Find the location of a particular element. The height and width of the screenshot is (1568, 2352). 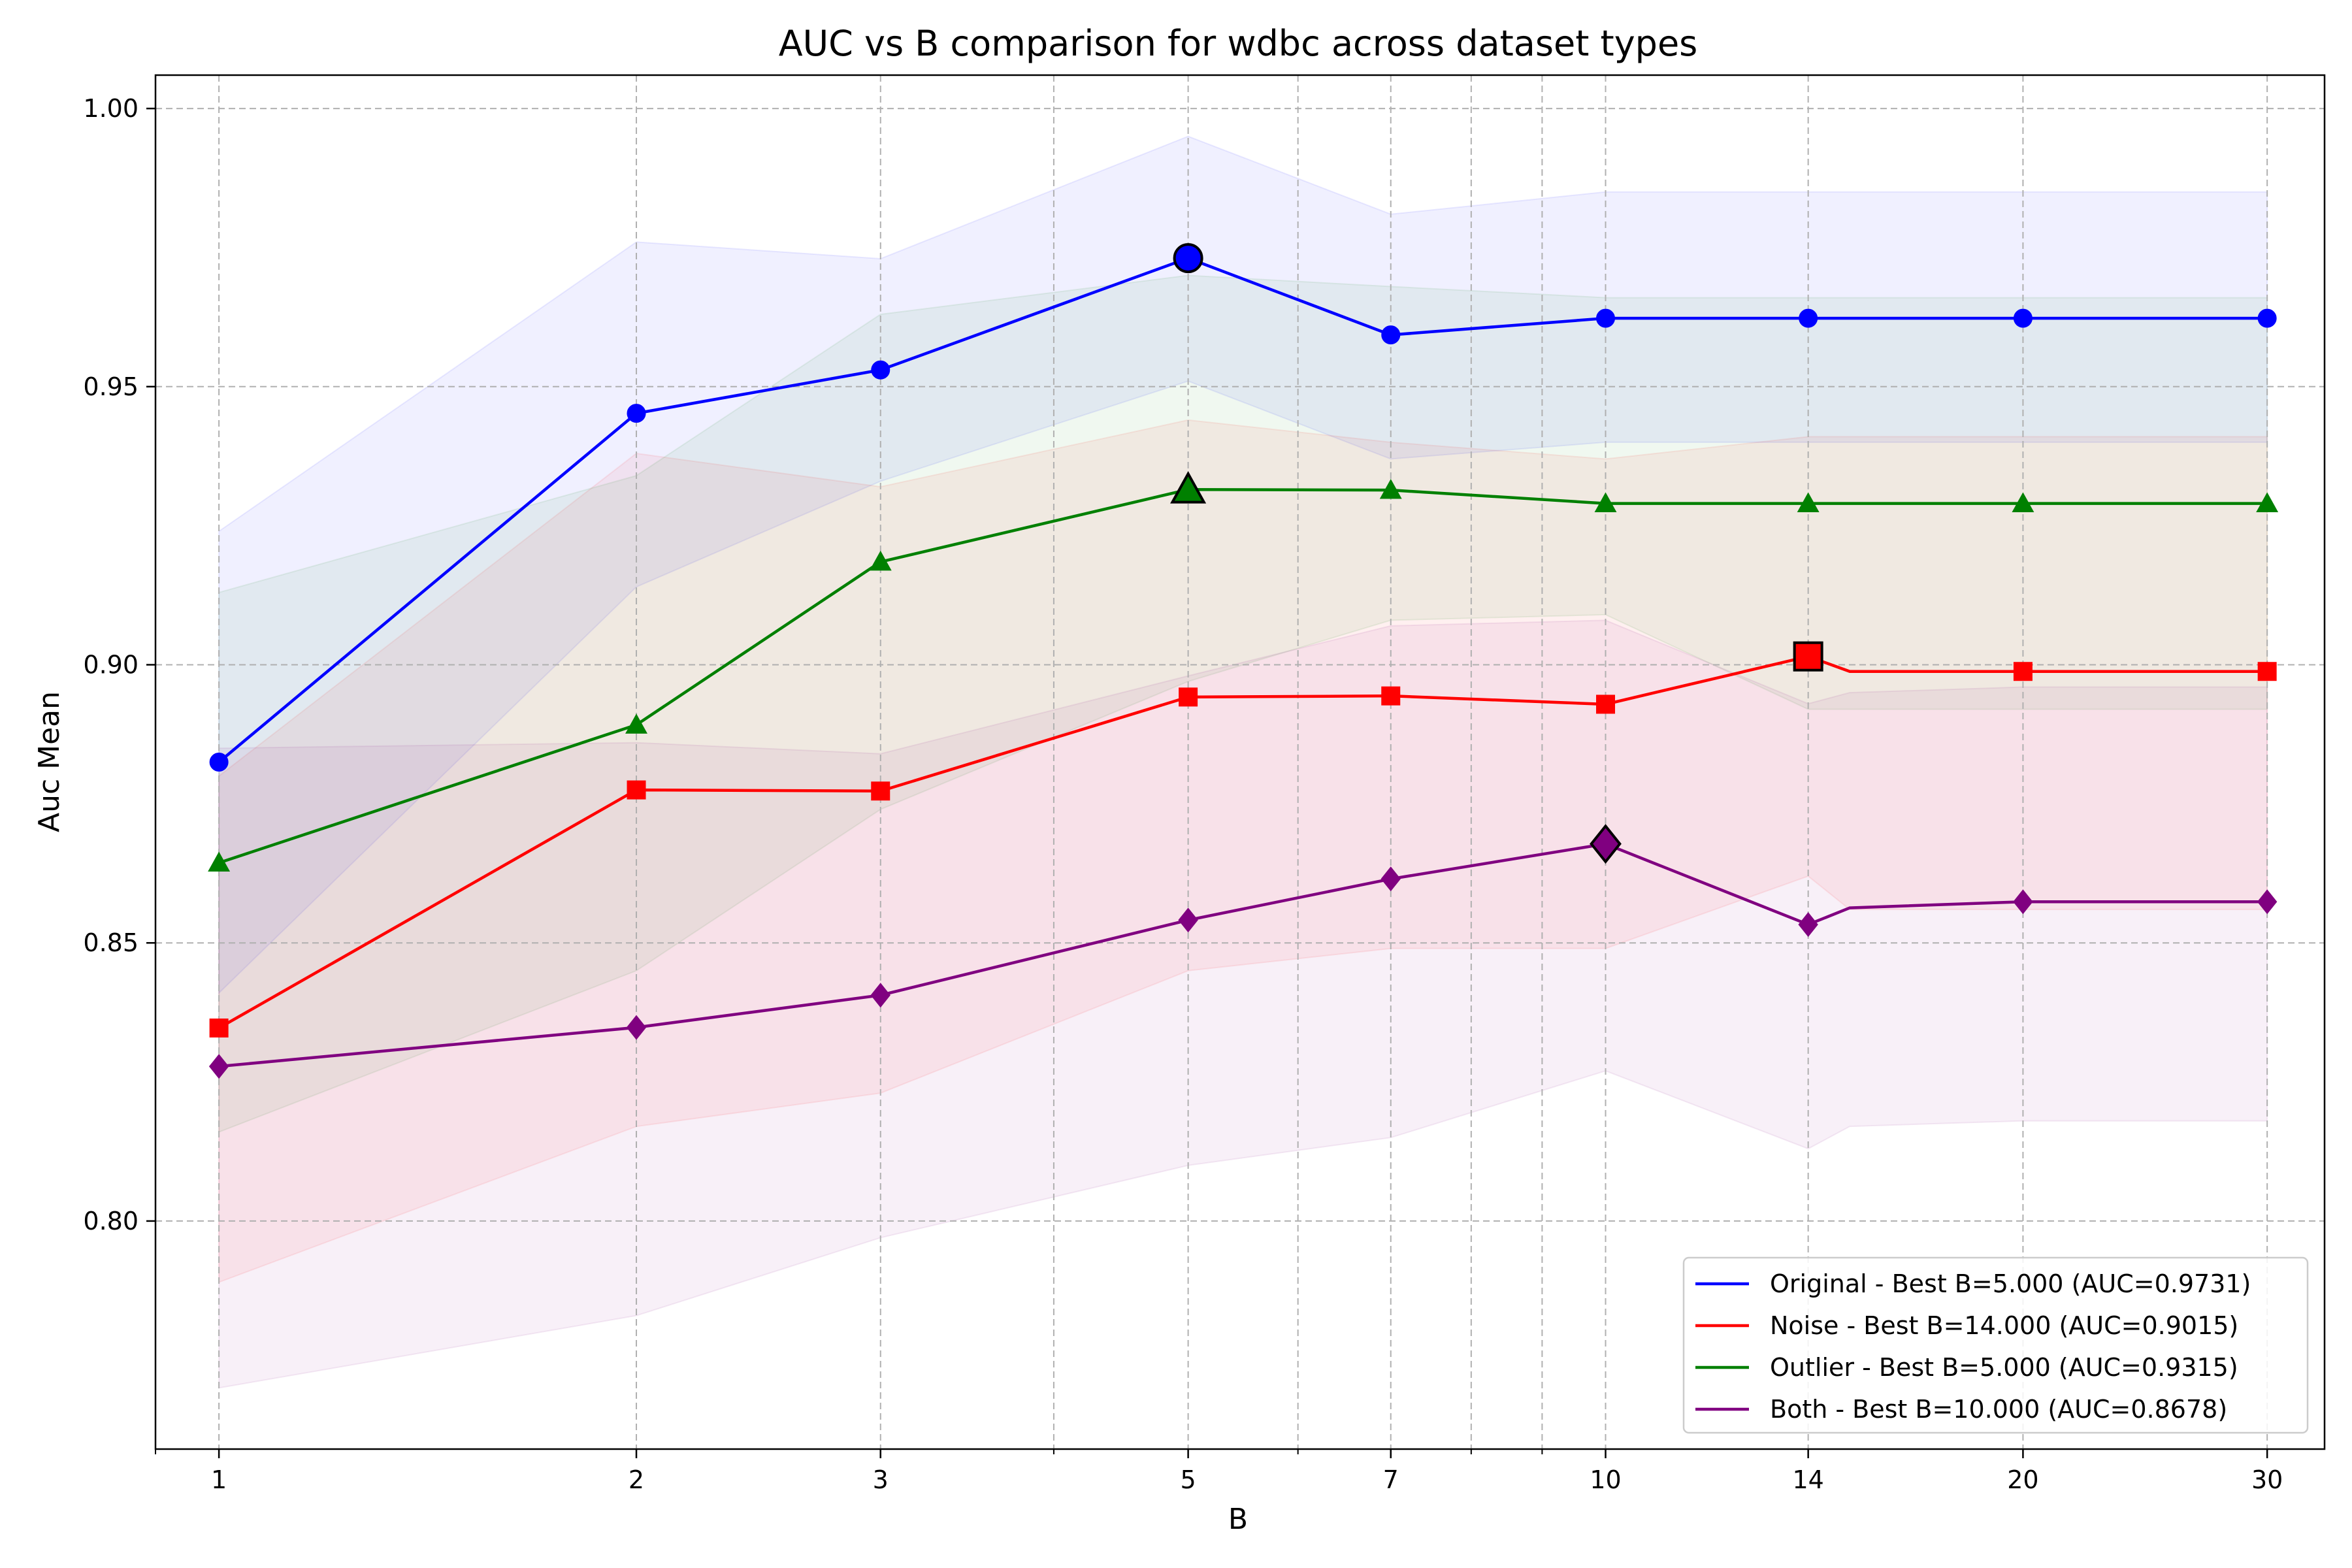

y-axis-label: Auc Mean is located at coordinates (49, 761).